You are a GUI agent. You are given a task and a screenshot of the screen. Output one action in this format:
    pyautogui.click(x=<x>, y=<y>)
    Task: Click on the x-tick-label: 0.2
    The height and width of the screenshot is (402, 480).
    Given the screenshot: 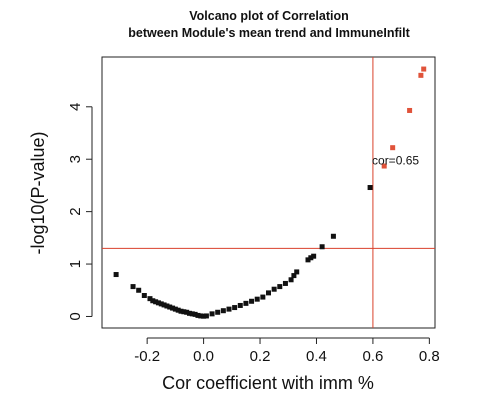 What is the action you would take?
    pyautogui.click(x=260, y=356)
    